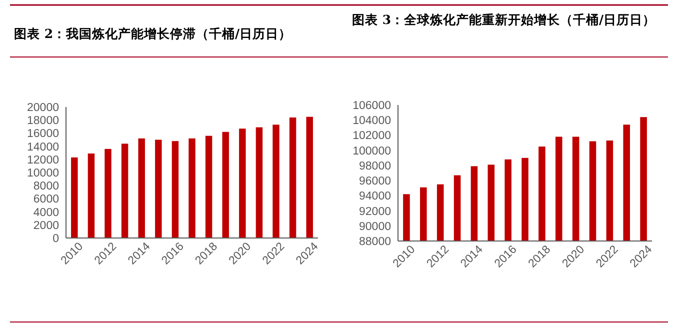  Describe the element at coordinates (153, 34) in the screenshot. I see `chart-title: 图表 2：我国炼化产能增长停滞（千桶/日历日）` at that location.